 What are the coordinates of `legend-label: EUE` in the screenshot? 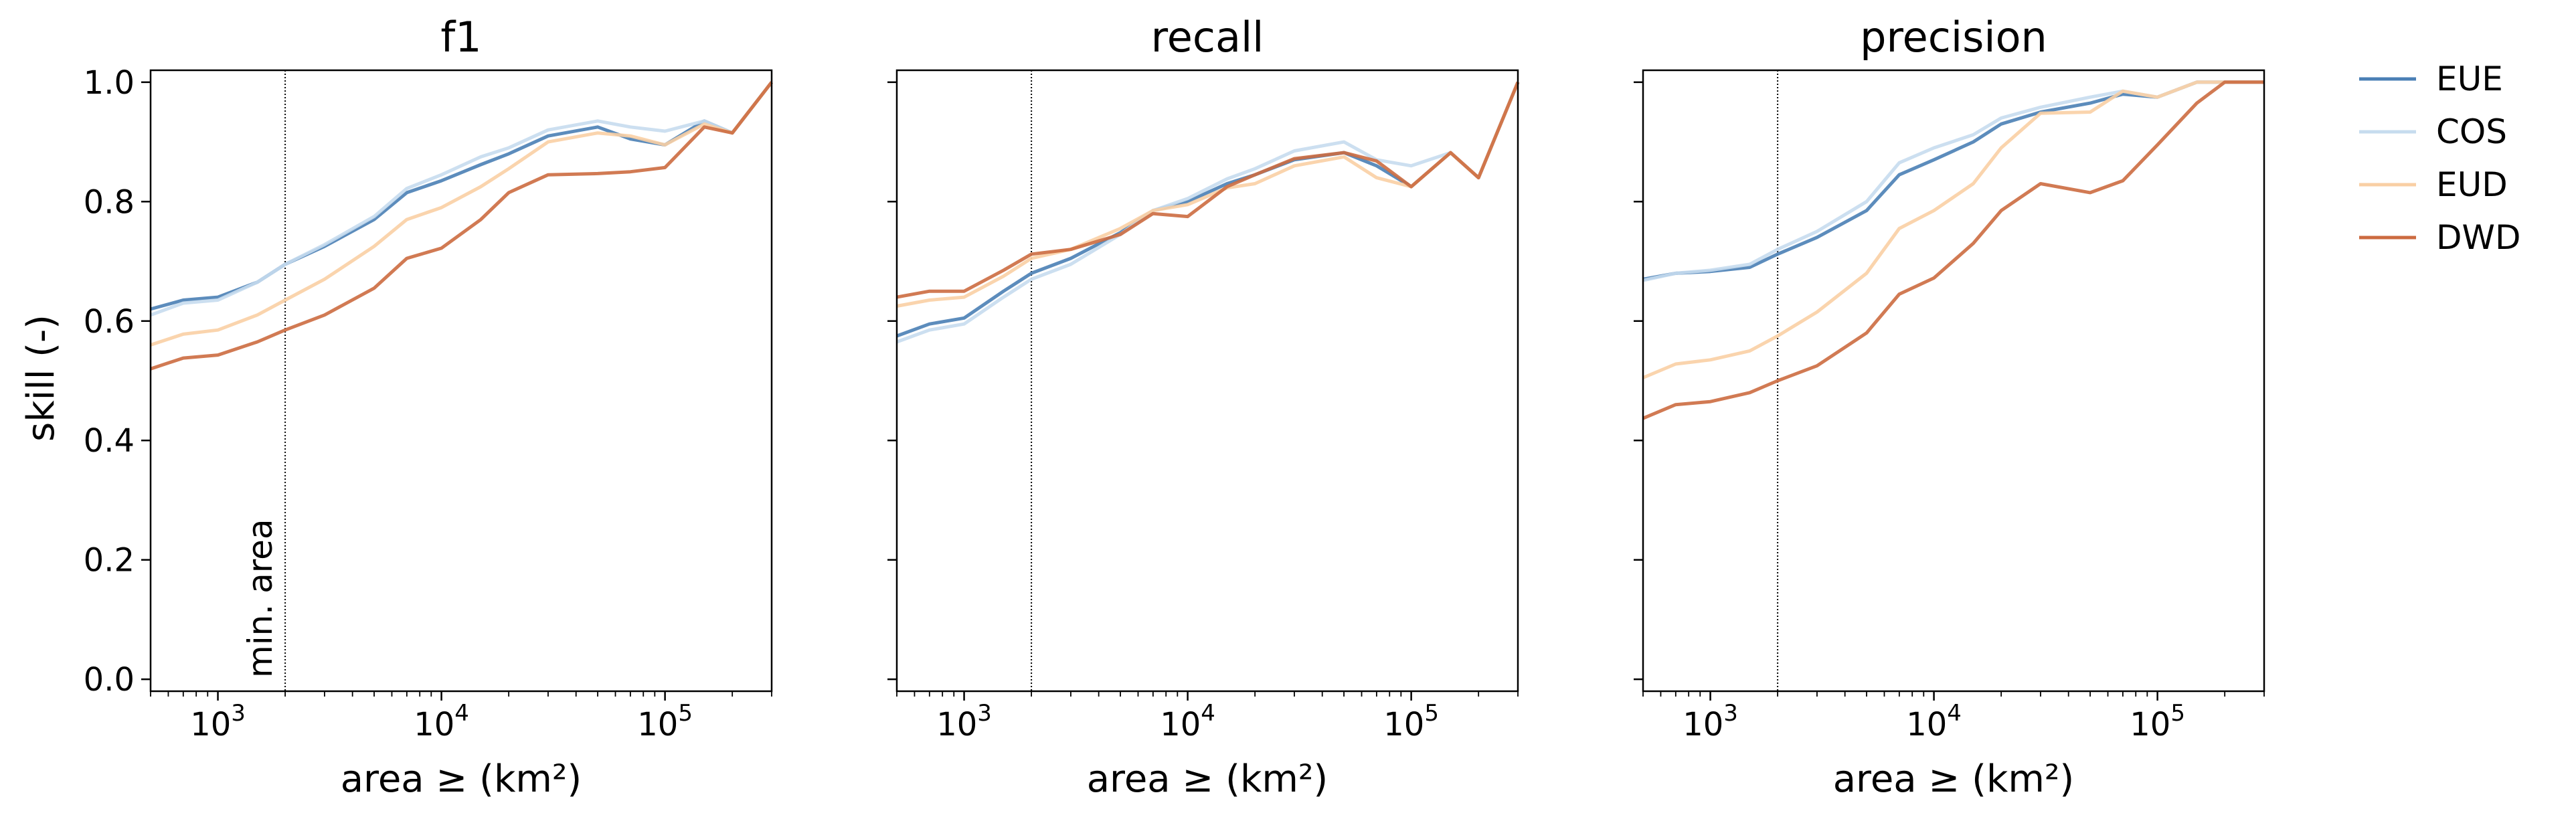 It's located at (2469, 79).